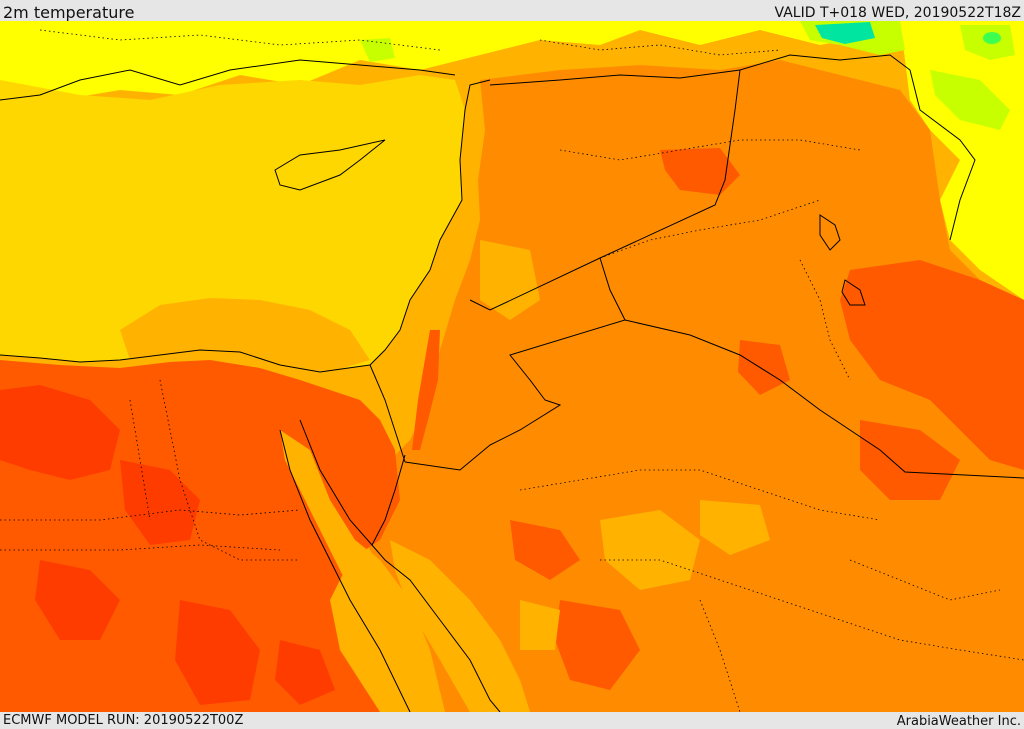 Image resolution: width=1024 pixels, height=729 pixels. I want to click on arabia-coastal-band, so click(460, 626).